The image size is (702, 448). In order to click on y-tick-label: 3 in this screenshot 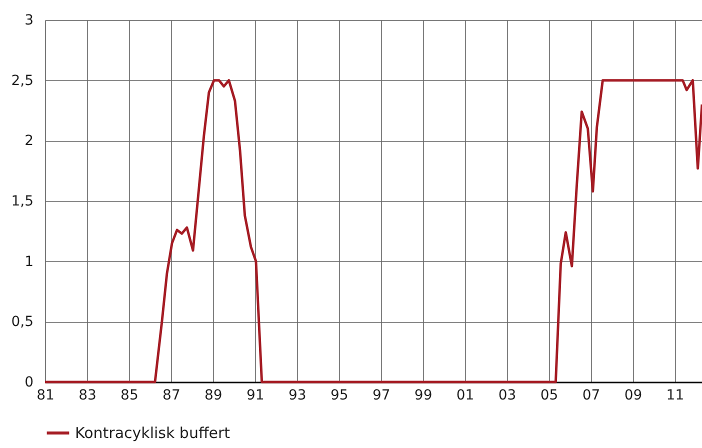, I will do `click(29, 20)`.